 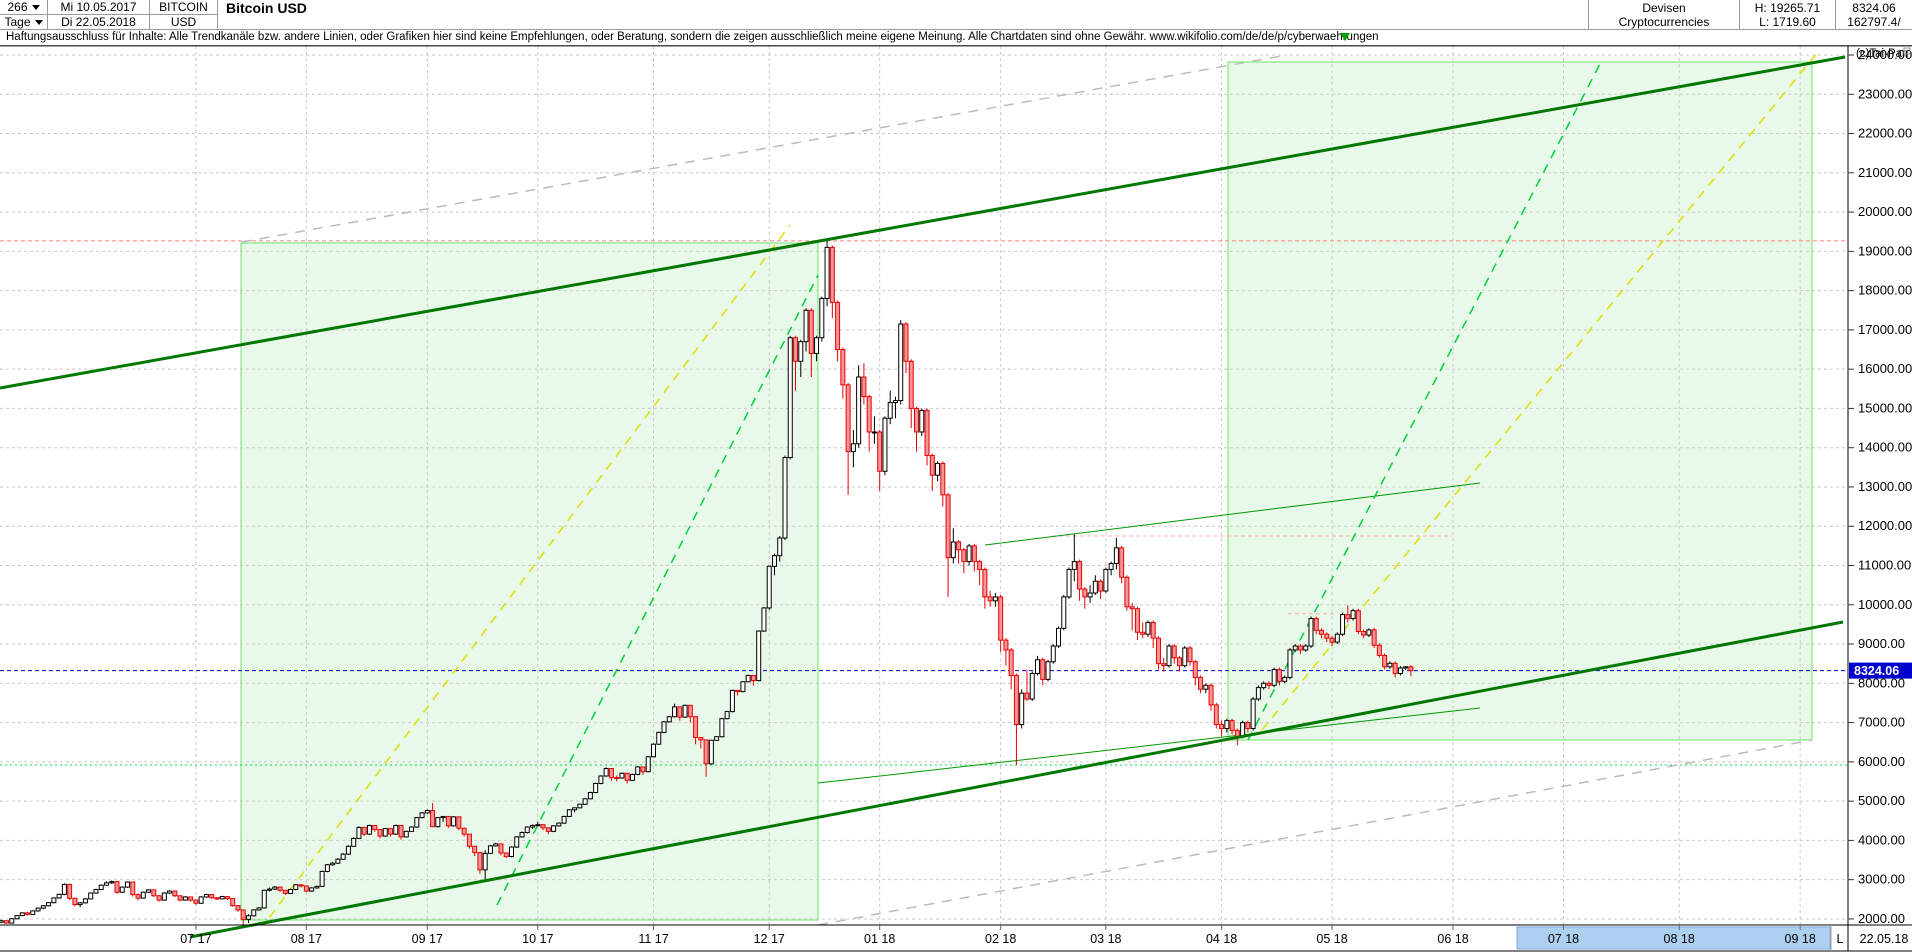 I want to click on y-tick-label: 7000.00, so click(x=1881, y=722).